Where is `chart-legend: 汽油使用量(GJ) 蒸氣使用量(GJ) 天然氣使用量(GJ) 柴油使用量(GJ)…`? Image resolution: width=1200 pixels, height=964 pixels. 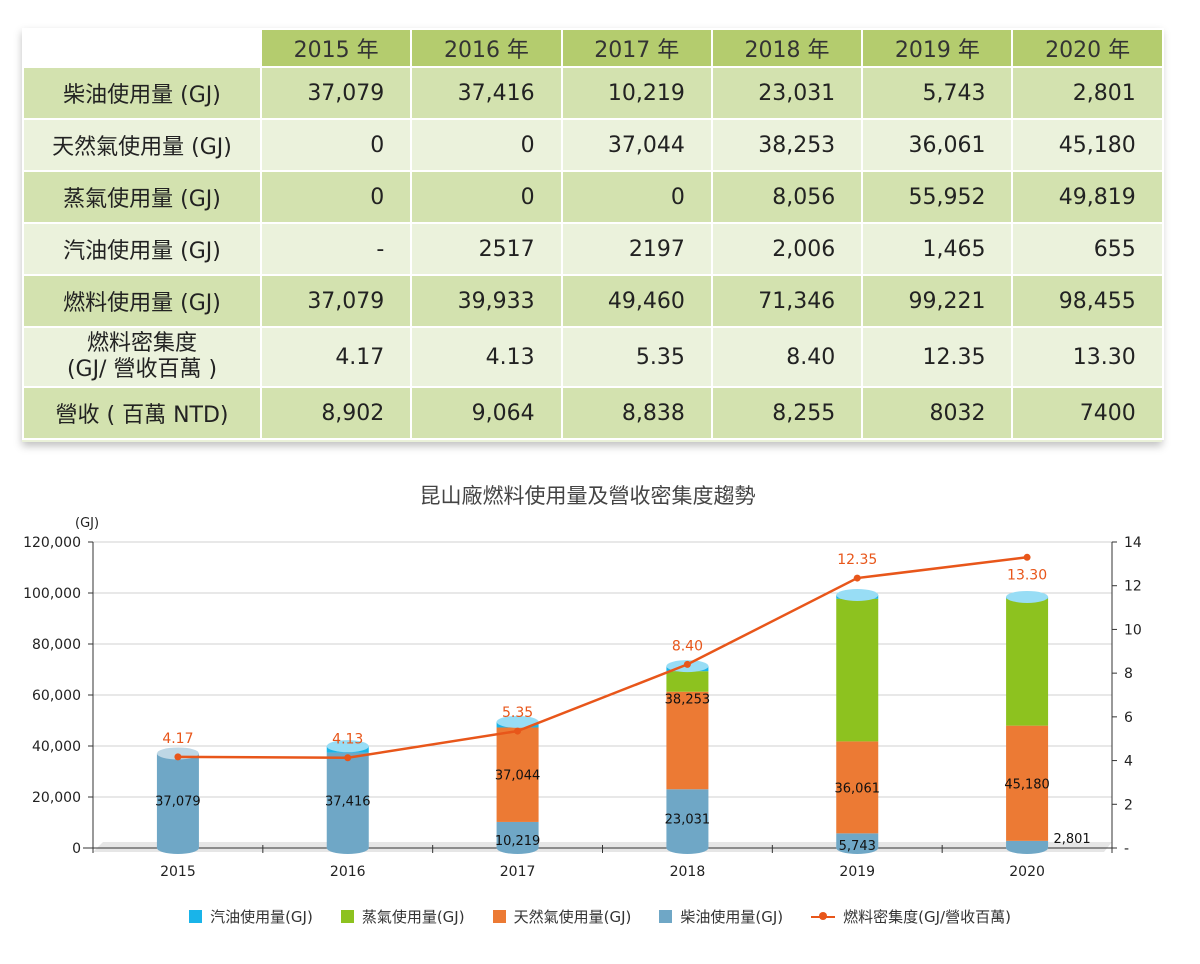
chart-legend: 汽油使用量(GJ) 蒸氣使用量(GJ) 天然氣使用量(GJ) 柴油使用量(GJ)… is located at coordinates (600, 916).